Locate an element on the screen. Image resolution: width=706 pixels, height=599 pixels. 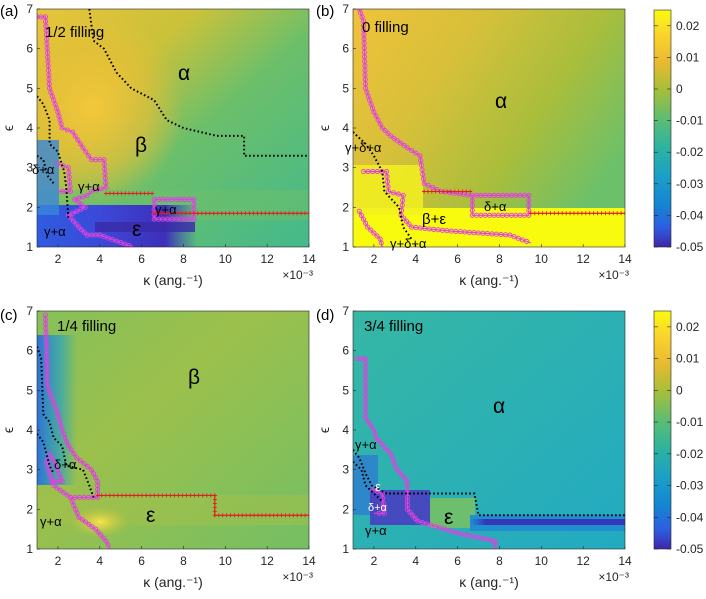
colorbar-bottom-ticks-label-5: -0.03 is located at coordinates (690, 486).